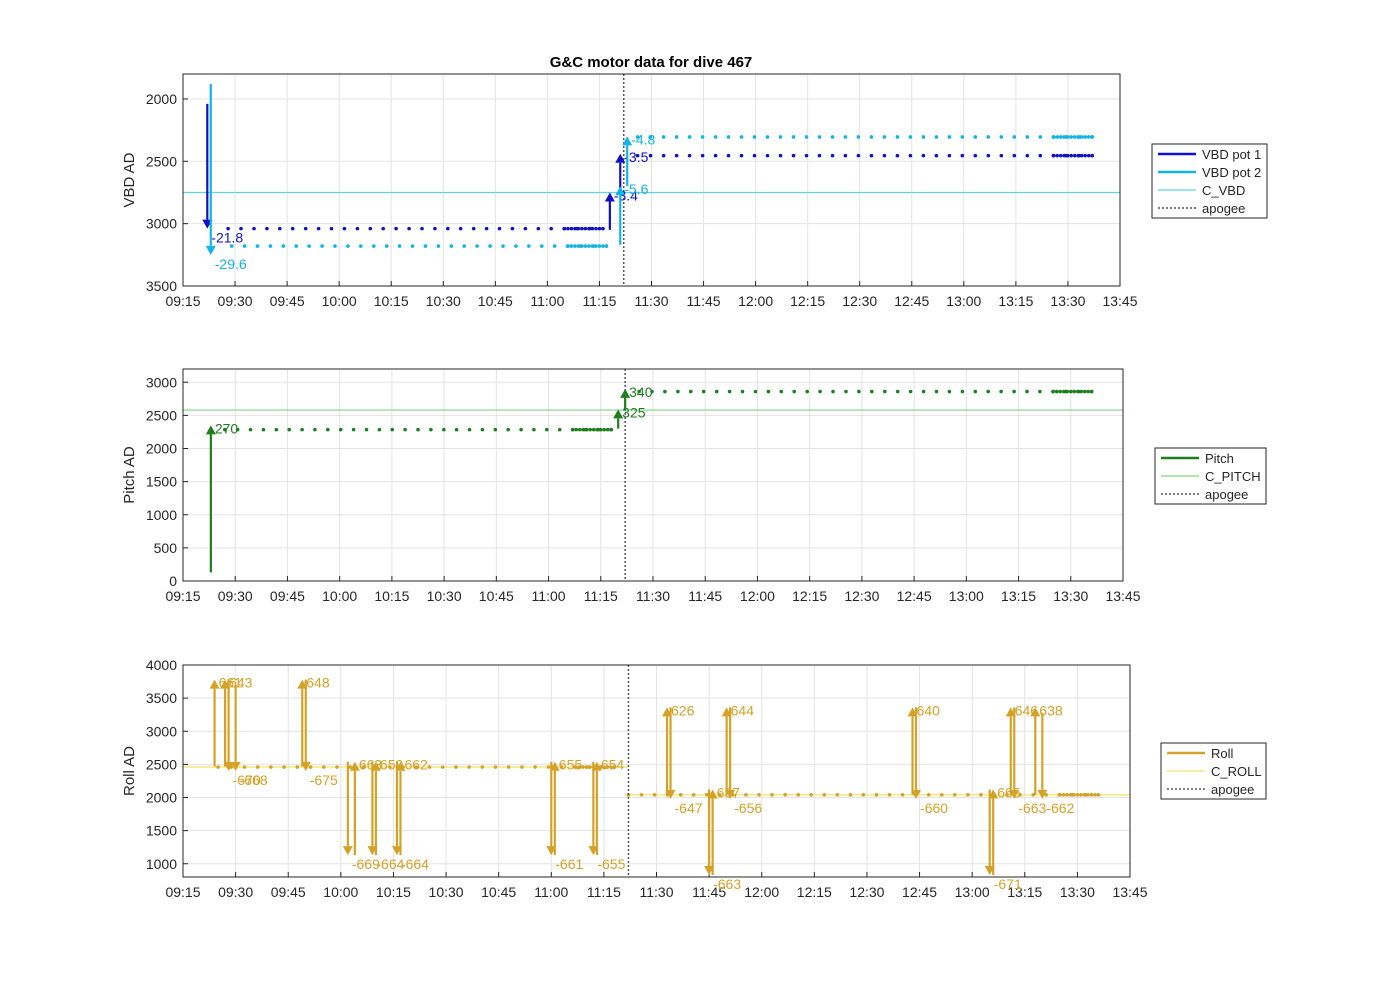 This screenshot has width=1400, height=986. What do you see at coordinates (651, 62) in the screenshot?
I see `figure-title: G&C motor data for dive 467` at bounding box center [651, 62].